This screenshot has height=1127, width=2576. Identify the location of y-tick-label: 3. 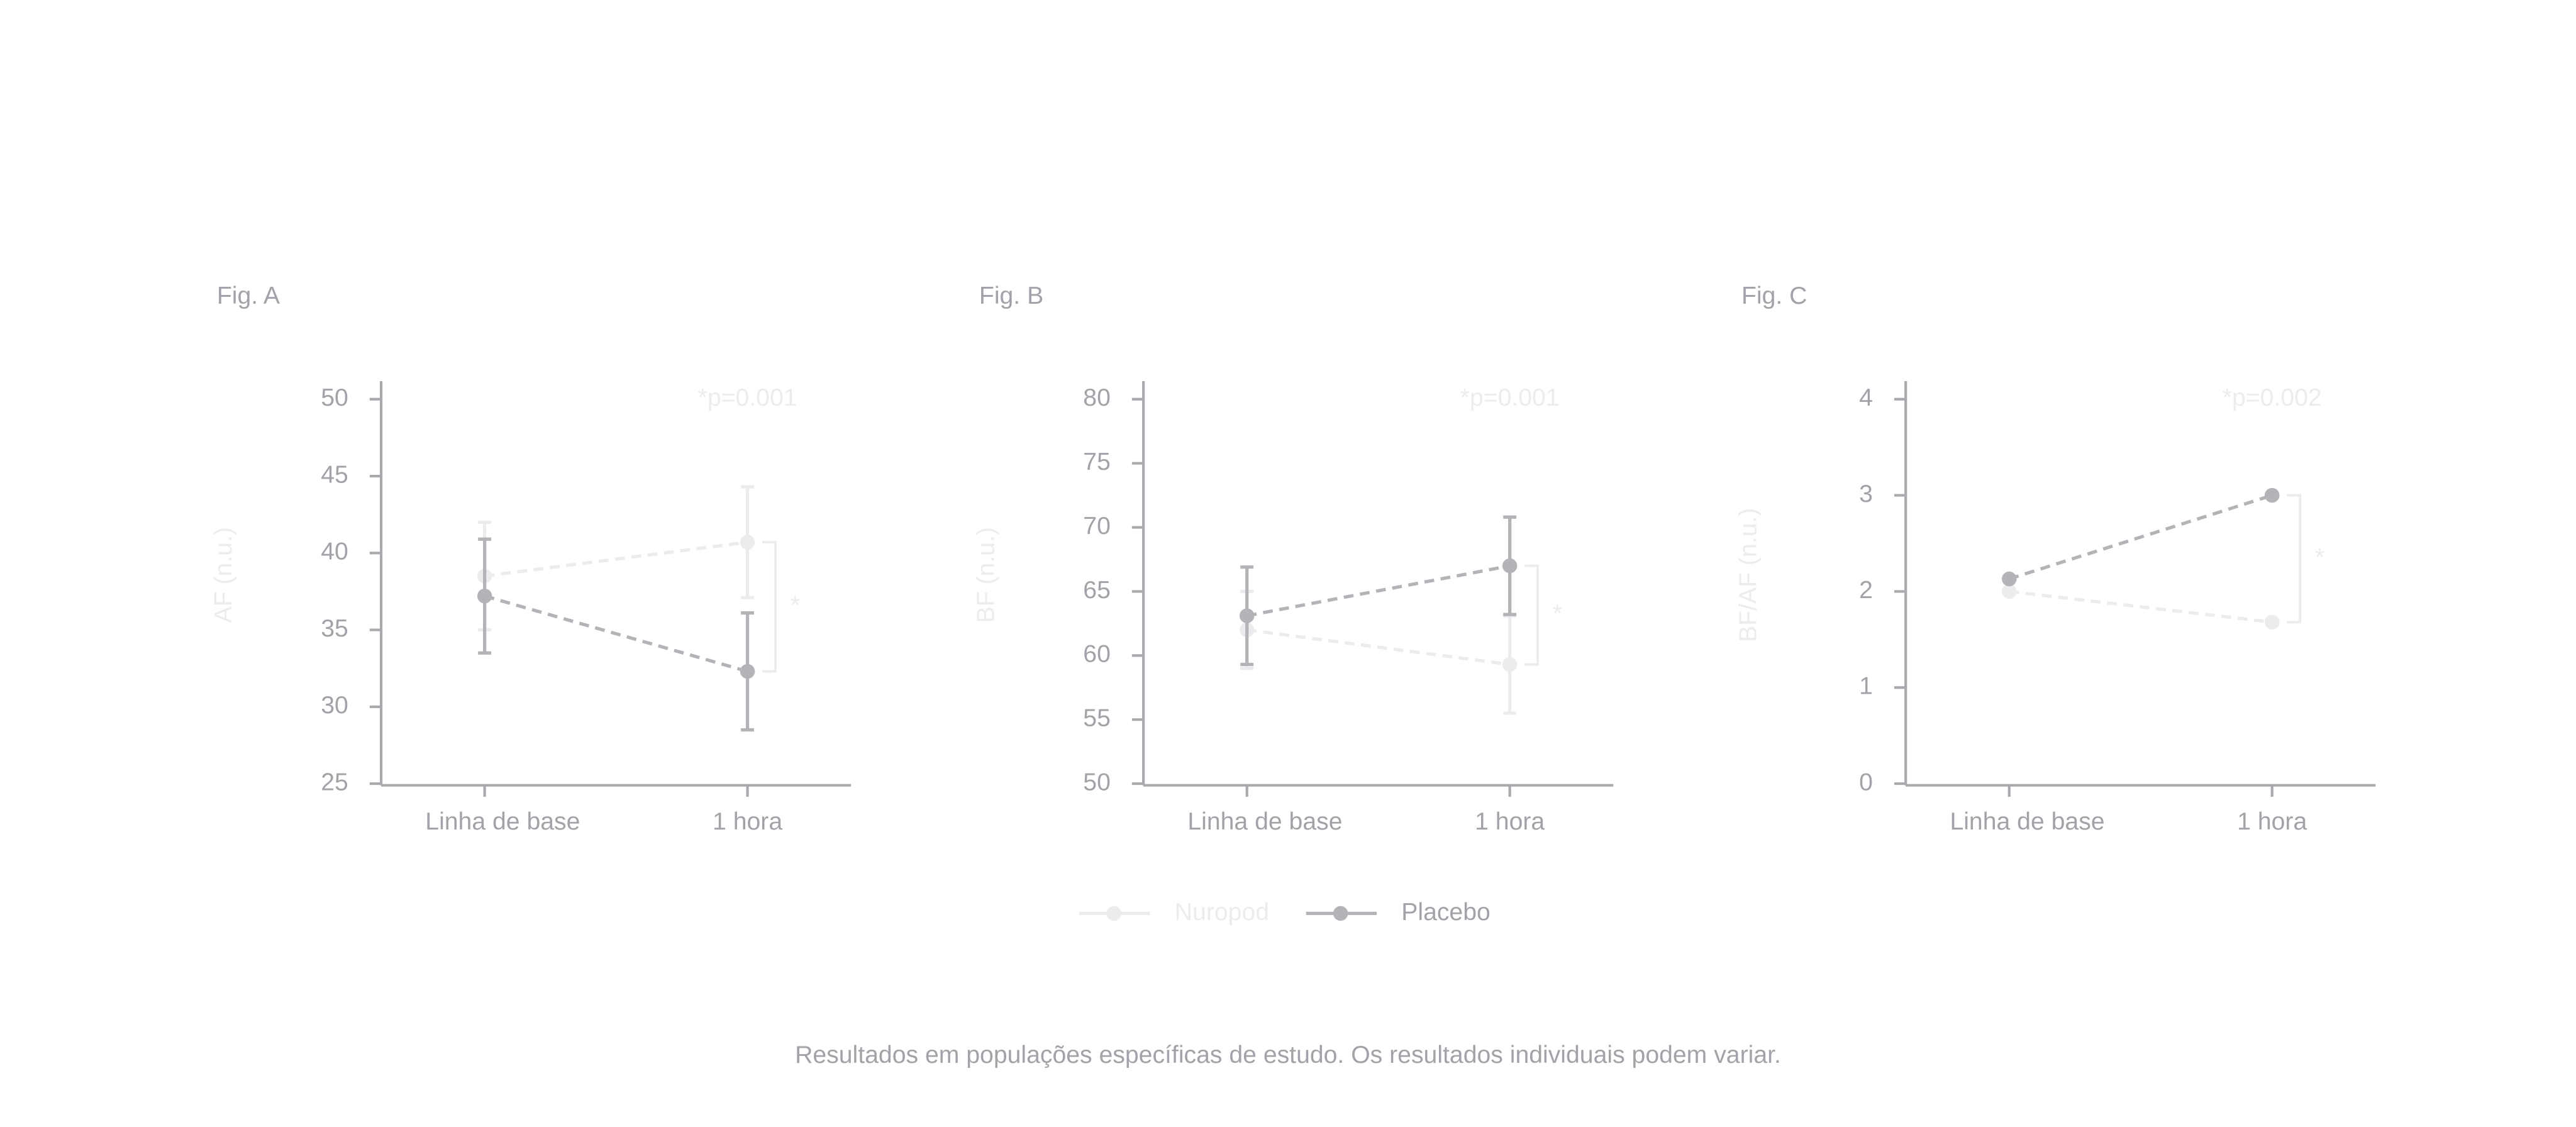
(1866, 494).